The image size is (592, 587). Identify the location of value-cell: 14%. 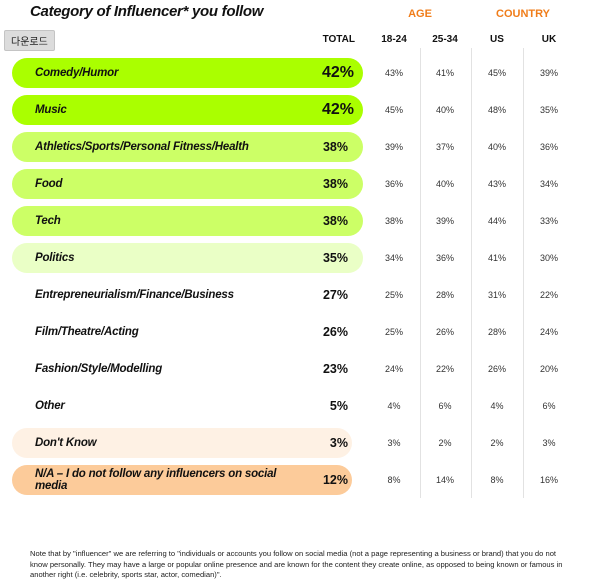
(444, 480).